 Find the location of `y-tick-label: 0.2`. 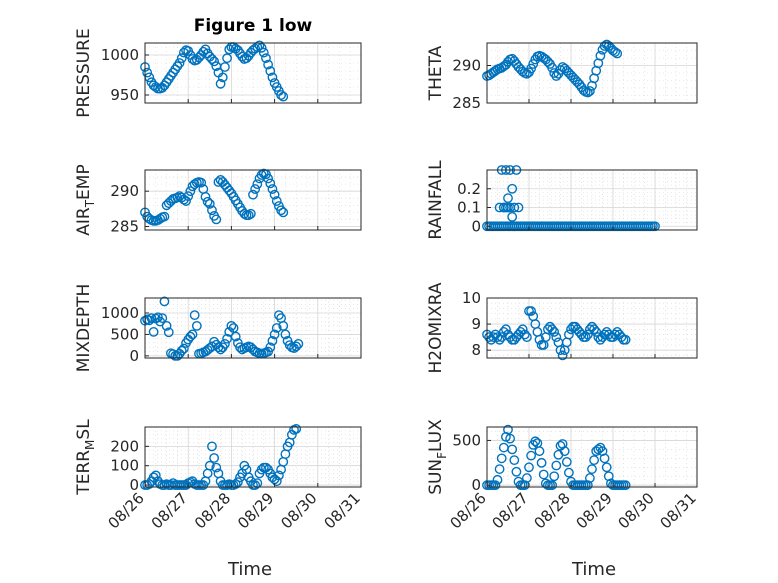

y-tick-label: 0.2 is located at coordinates (469, 189).